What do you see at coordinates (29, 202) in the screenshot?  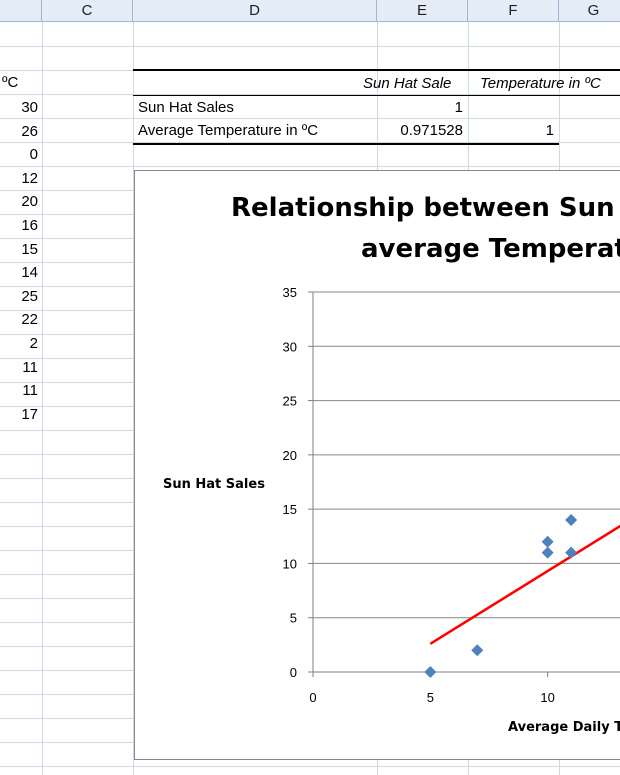 I see `cell-b-value: 20` at bounding box center [29, 202].